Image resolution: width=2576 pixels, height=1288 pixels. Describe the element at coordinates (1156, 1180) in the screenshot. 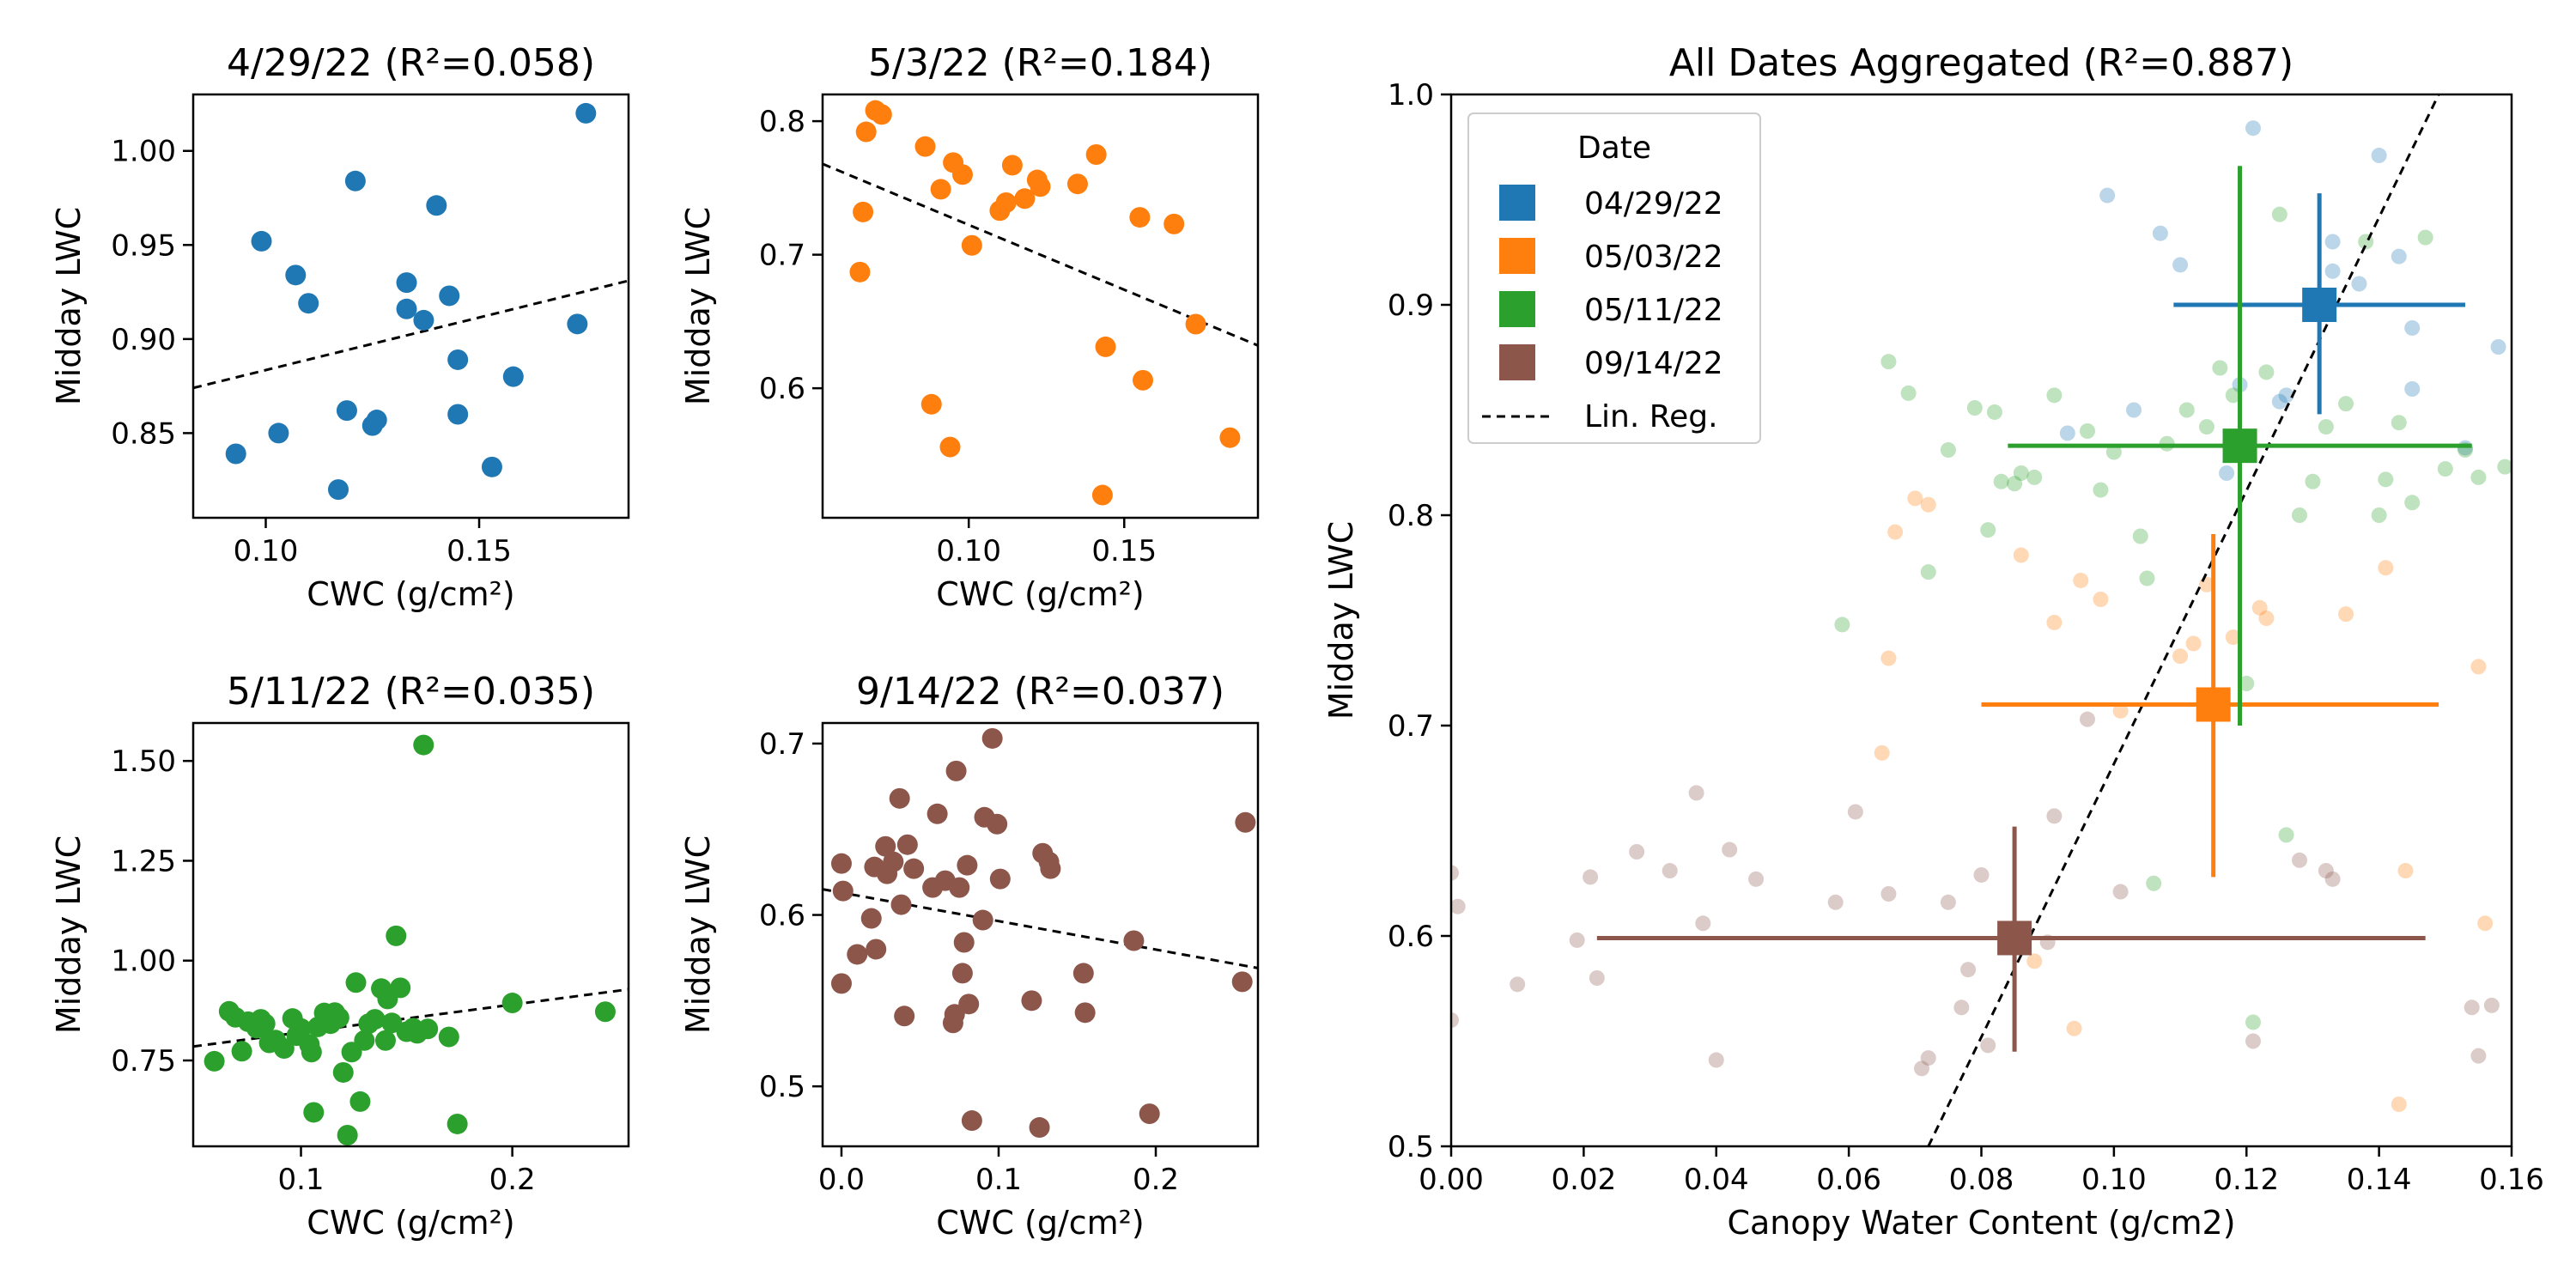

I see `x-tick-label: 0.2` at that location.